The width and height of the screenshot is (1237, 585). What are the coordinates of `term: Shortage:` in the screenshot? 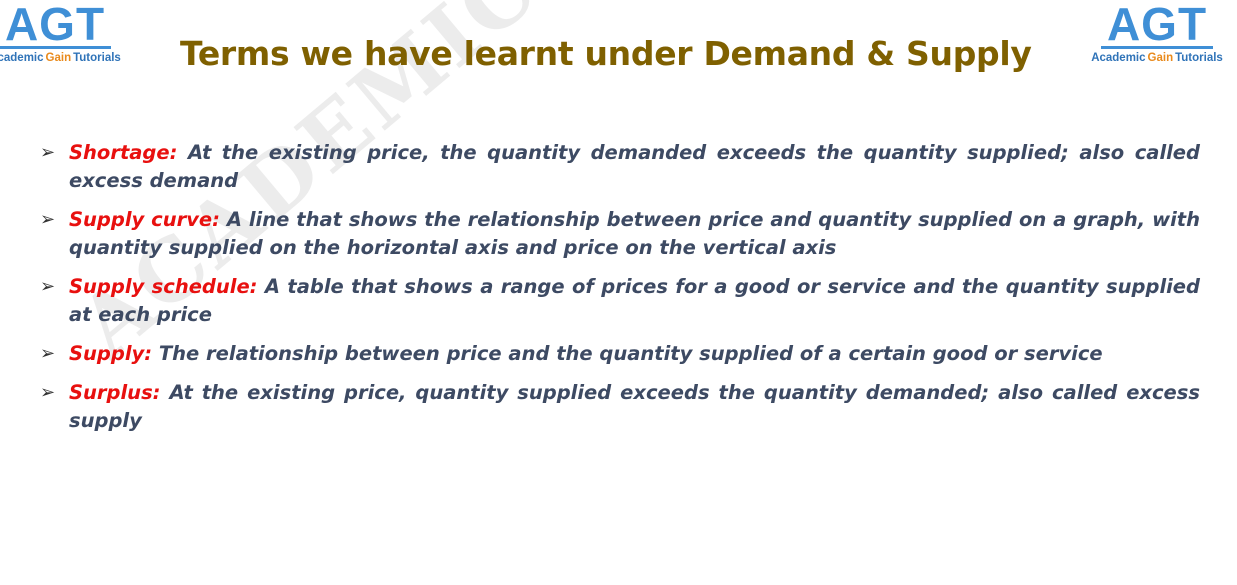 It's located at (123, 152).